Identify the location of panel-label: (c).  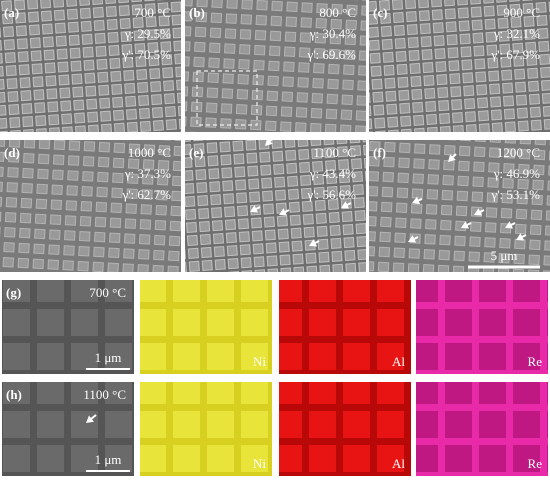
(380, 12).